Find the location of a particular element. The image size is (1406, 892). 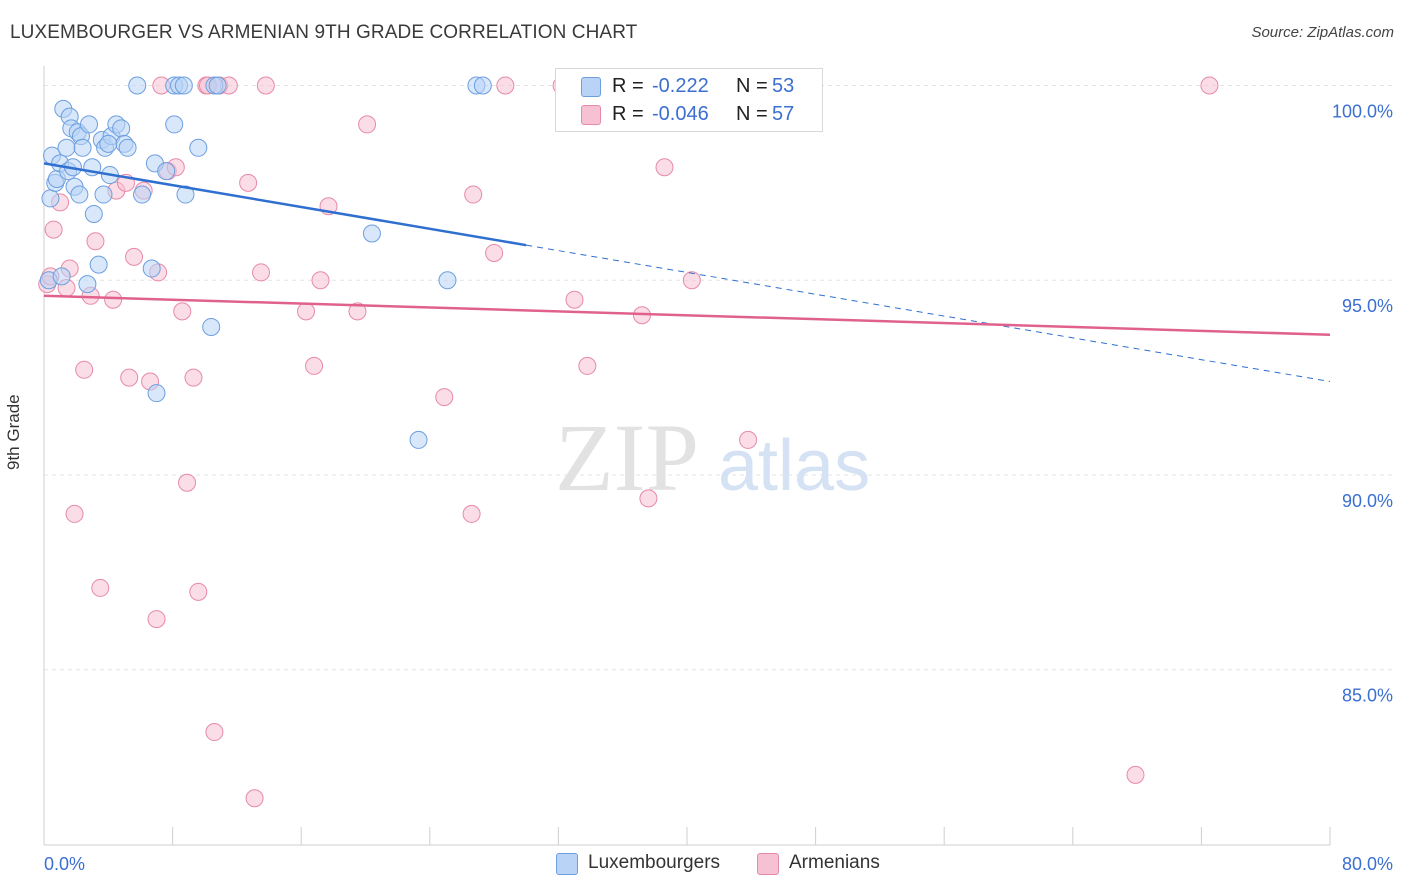

legend-r-value: -0.222 is located at coordinates (680, 86).